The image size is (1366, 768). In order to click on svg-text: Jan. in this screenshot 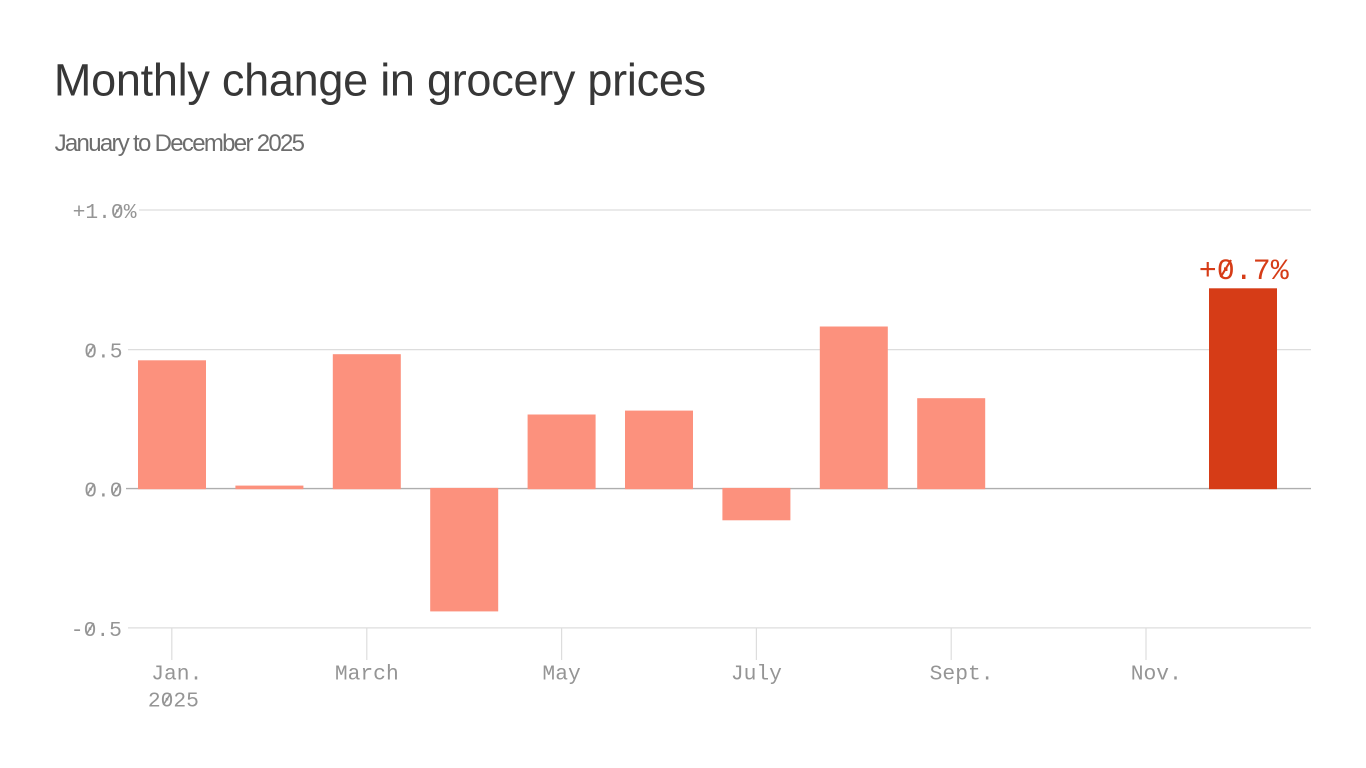, I will do `click(176, 675)`.